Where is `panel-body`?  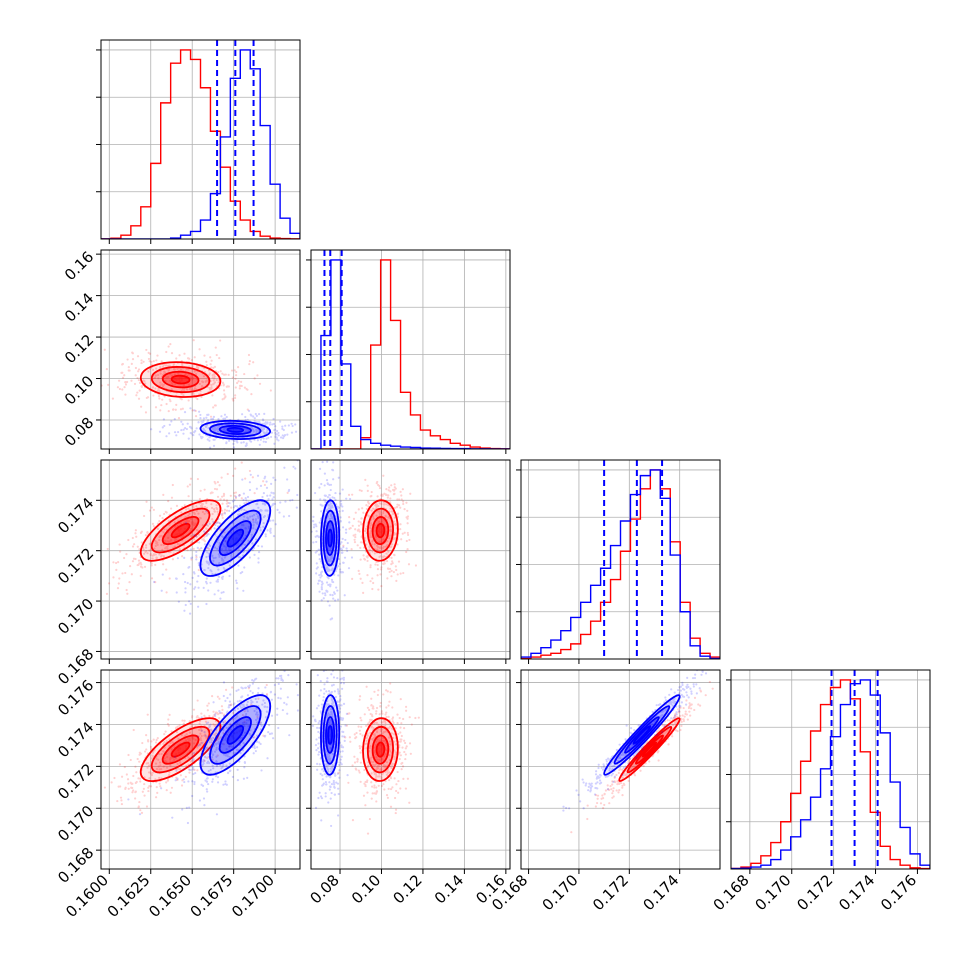 panel-body is located at coordinates (410, 349).